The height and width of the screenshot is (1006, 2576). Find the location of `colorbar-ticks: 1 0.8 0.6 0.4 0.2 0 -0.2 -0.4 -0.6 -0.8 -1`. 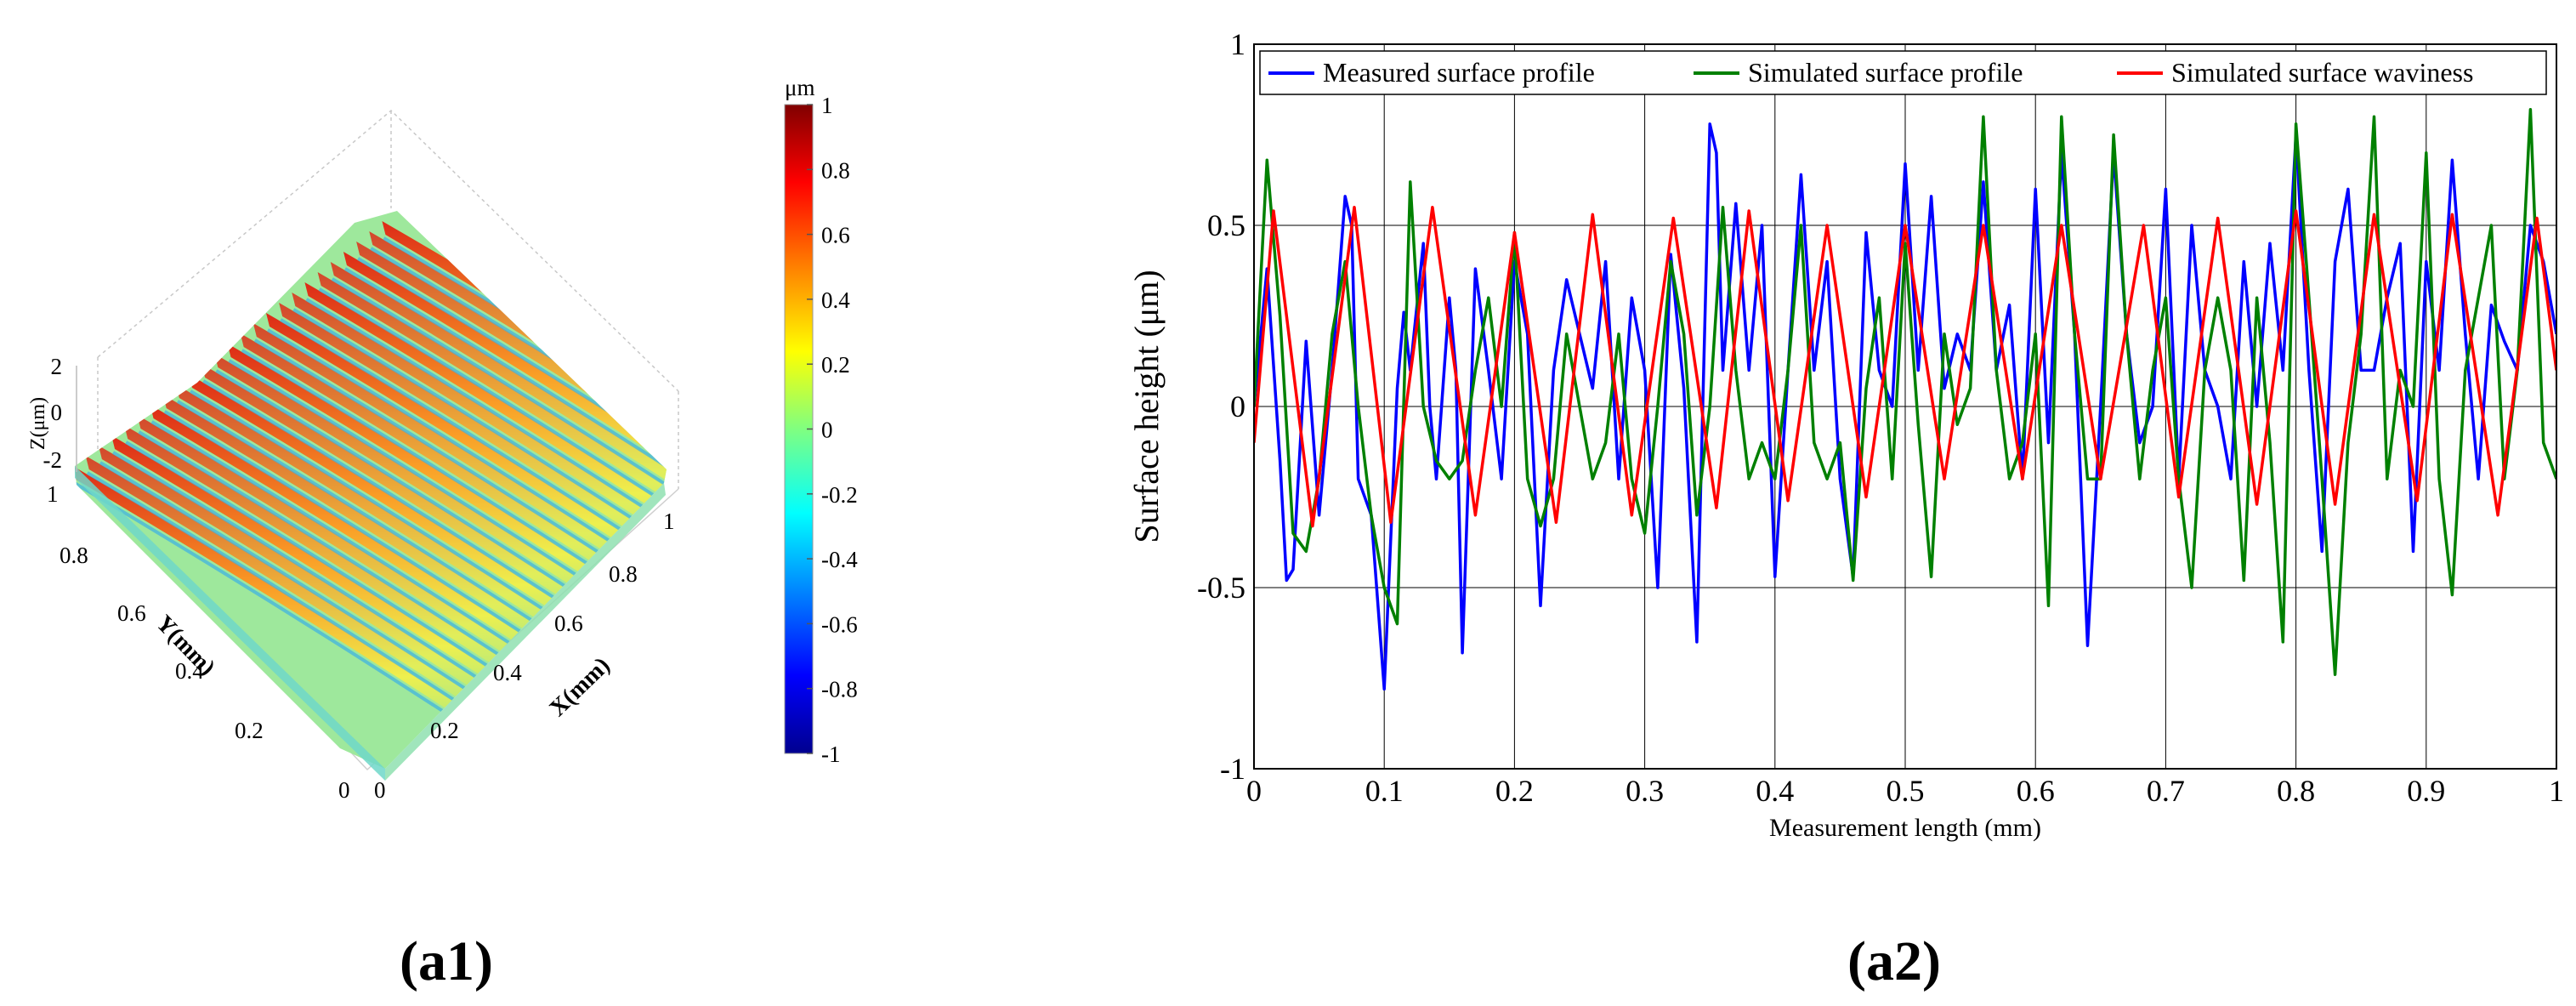

colorbar-ticks: 1 0.8 0.6 0.4 0.2 0 -0.2 -0.4 -0.6 -0.8 -1 is located at coordinates (832, 430).